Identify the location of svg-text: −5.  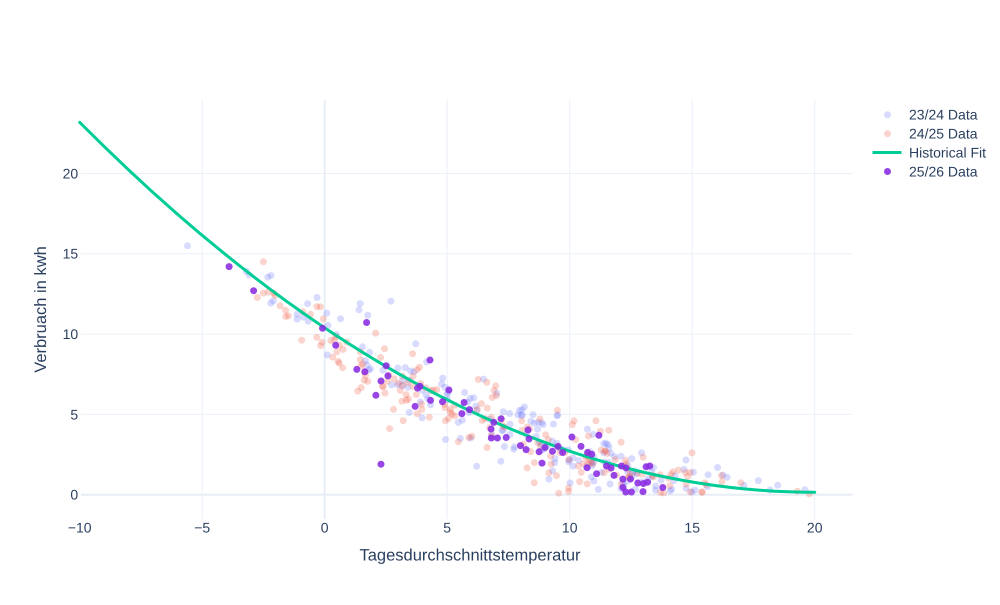
(202, 528).